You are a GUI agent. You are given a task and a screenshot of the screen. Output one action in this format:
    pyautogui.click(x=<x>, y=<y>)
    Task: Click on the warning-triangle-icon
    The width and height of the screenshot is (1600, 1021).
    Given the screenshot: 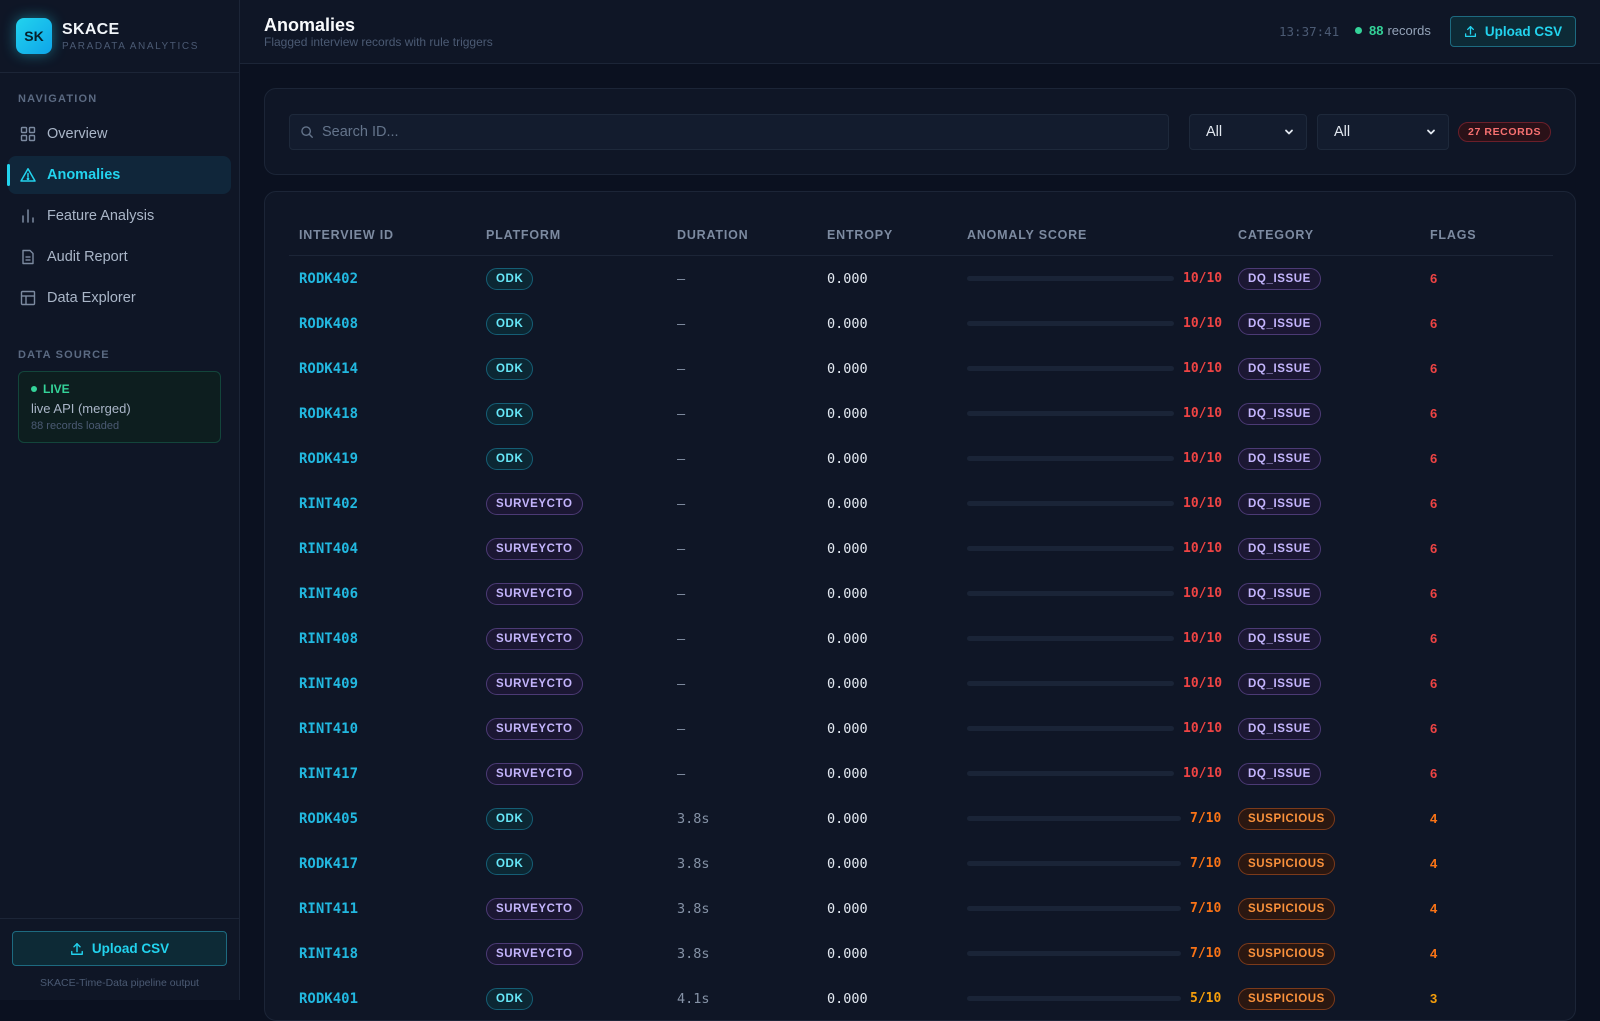 What is the action you would take?
    pyautogui.click(x=28, y=175)
    